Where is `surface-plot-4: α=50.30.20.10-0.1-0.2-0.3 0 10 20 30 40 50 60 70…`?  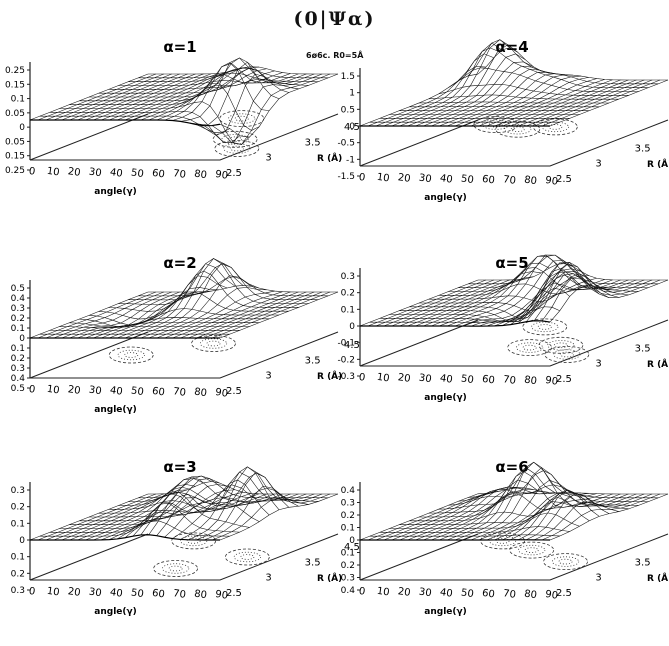
surface-plot-4: α=50.30.20.10-0.1-0.2-0.3 0 10 20 30 40 50 60 70… is located at coordinates (503, 328).